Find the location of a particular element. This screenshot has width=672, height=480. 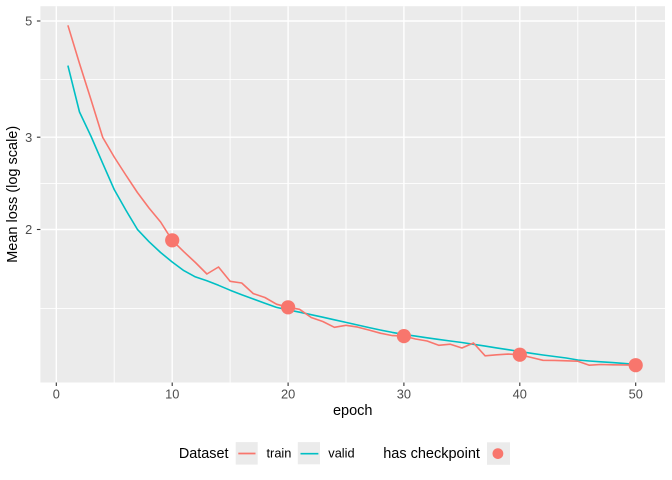

svg-text: 2 is located at coordinates (28, 229).